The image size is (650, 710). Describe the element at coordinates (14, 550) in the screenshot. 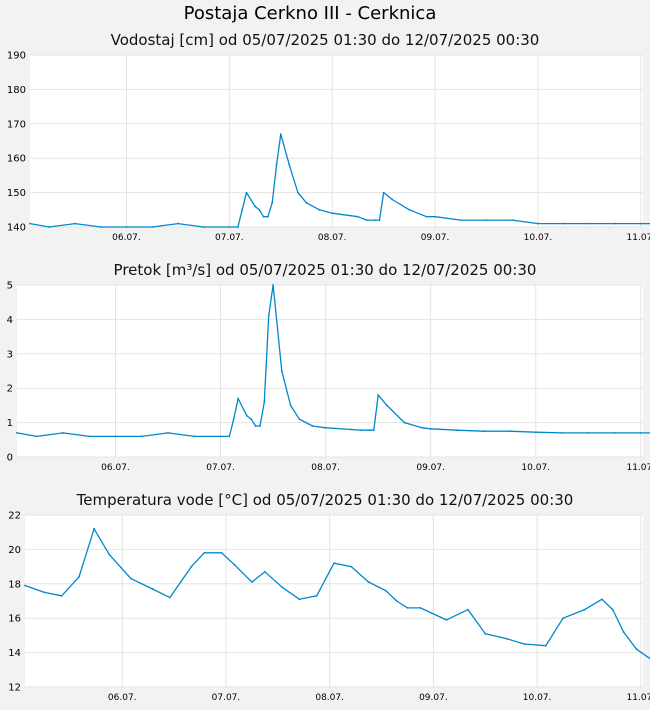

I see `y-tick-label: 20` at that location.